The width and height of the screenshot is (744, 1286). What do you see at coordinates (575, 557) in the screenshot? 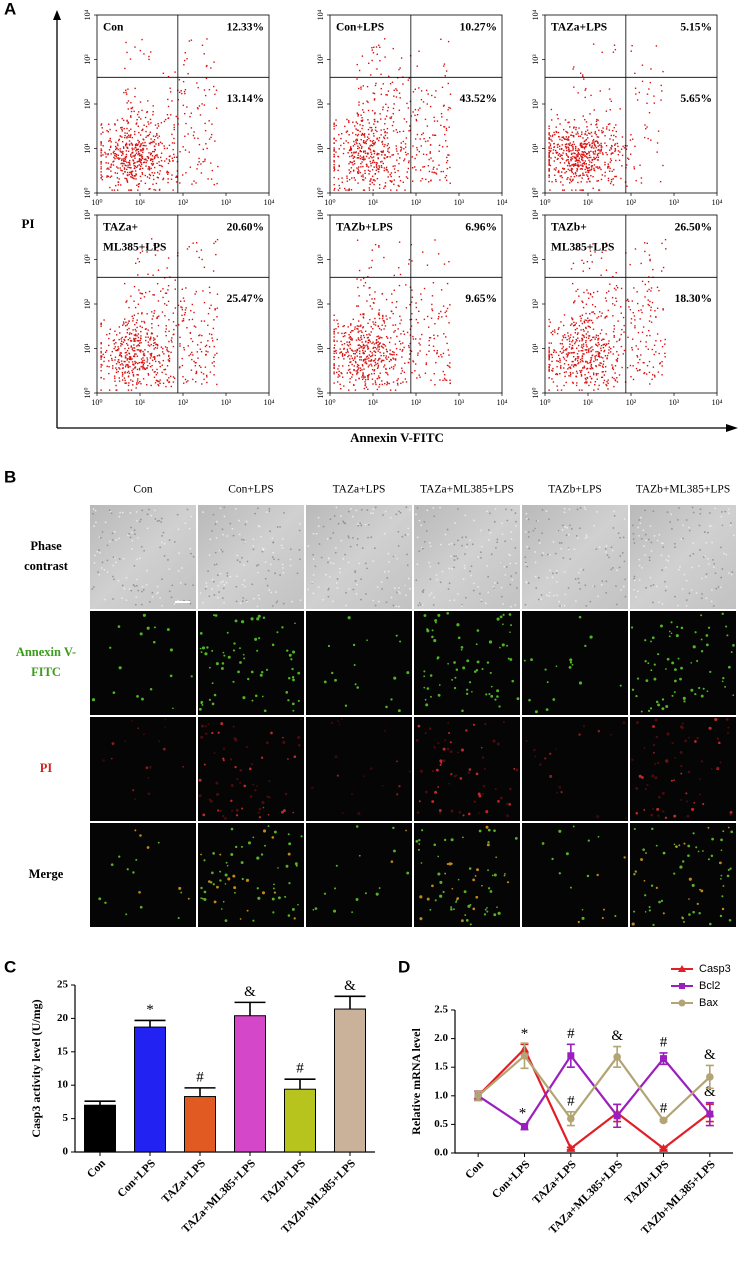
I see `image-background` at bounding box center [575, 557].